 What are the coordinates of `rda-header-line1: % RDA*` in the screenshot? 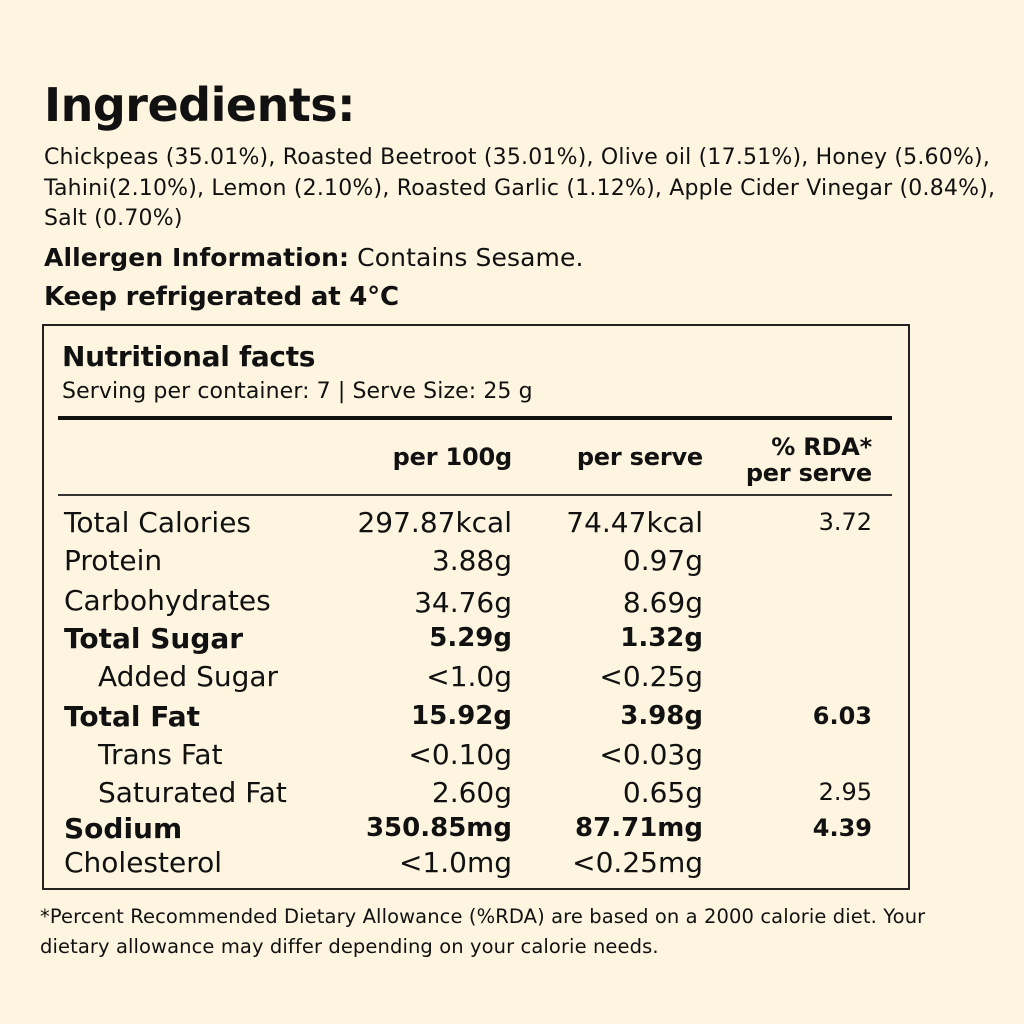 It's located at (821, 447).